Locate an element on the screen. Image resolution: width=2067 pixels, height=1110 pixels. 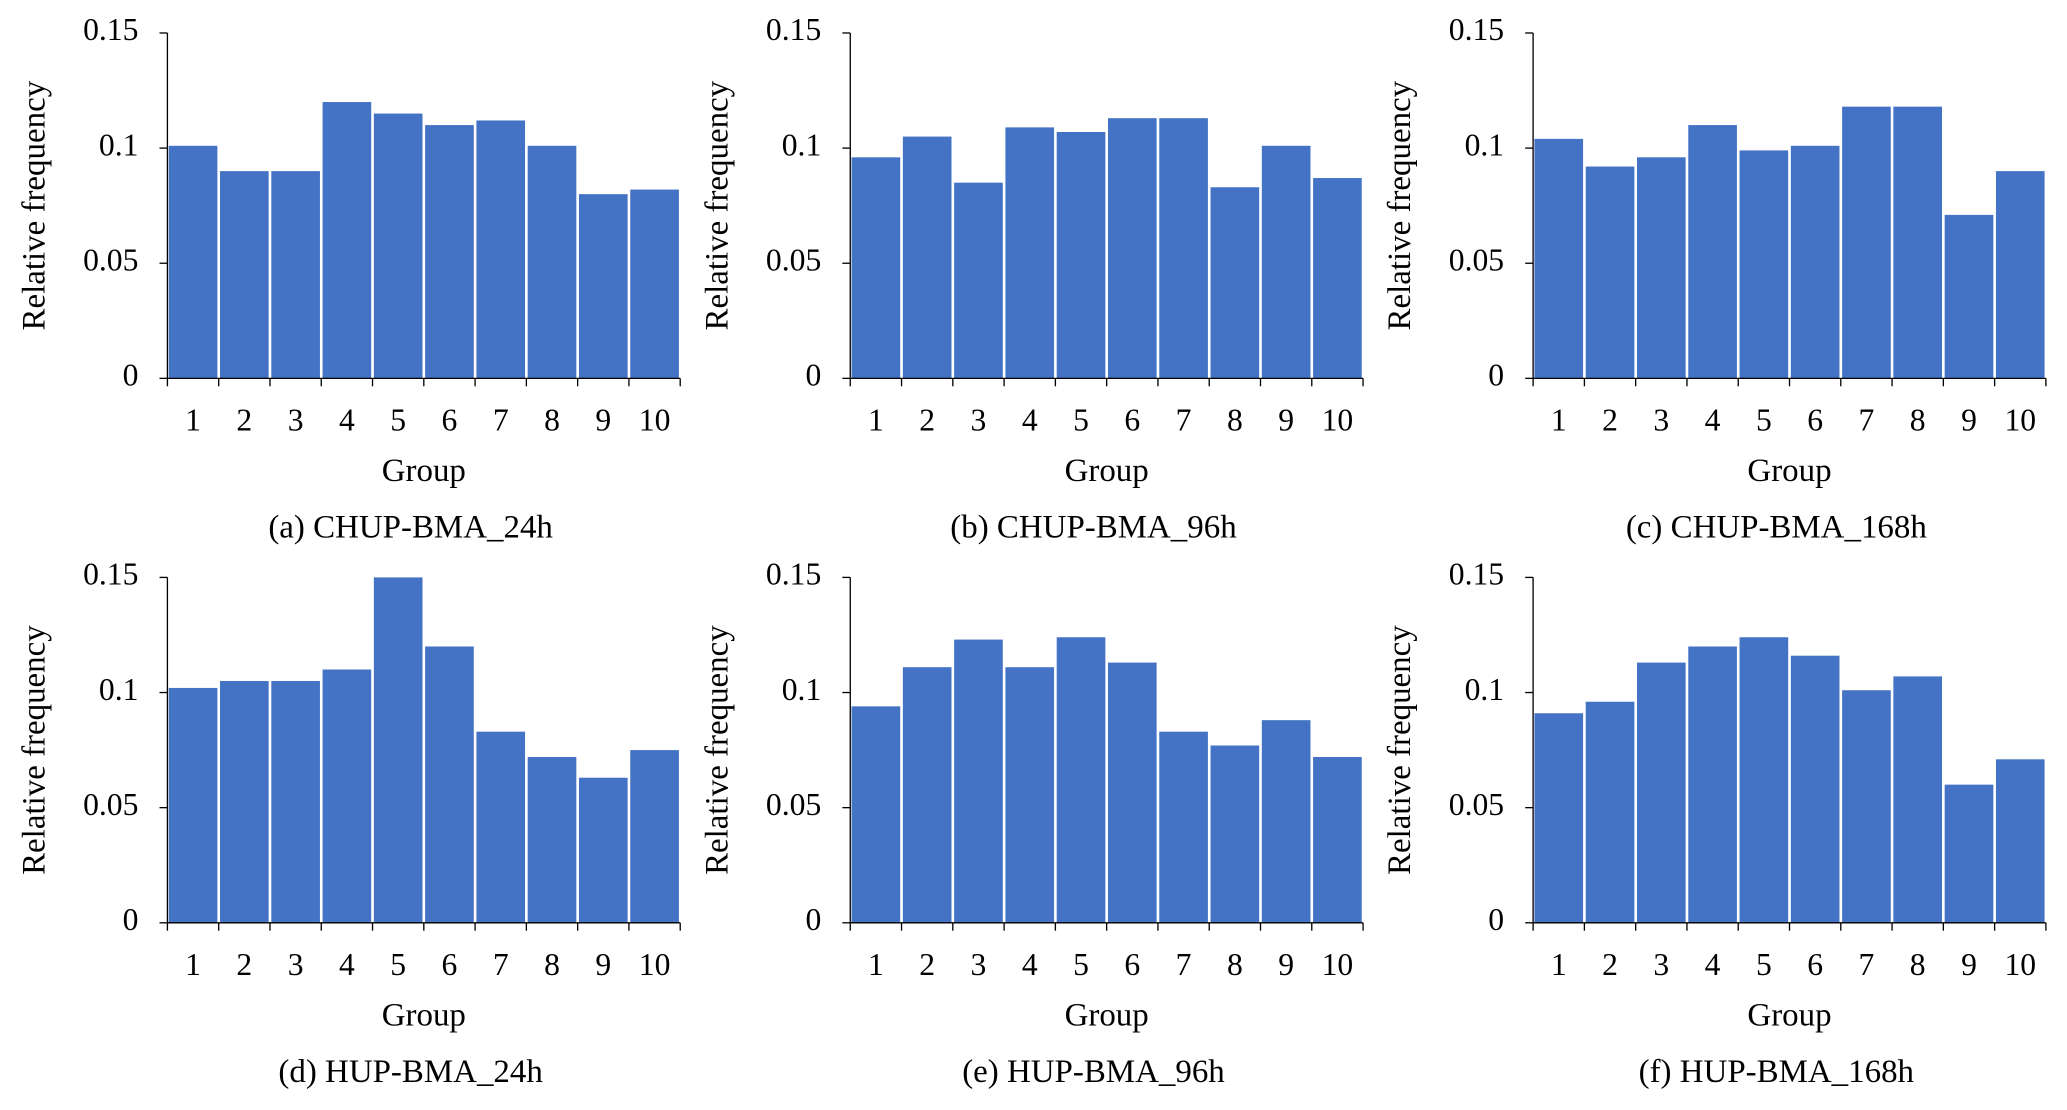
panel-caption: (b) CHUP-BMA_96h is located at coordinates (1093, 528).